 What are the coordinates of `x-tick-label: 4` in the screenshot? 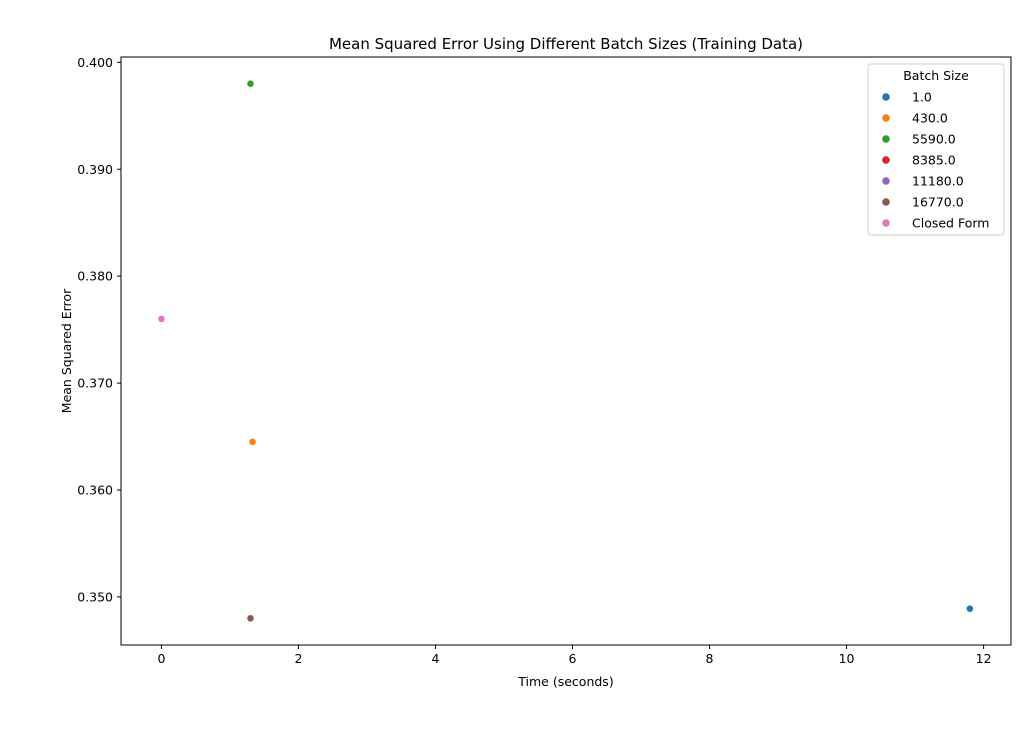 It's located at (436, 658).